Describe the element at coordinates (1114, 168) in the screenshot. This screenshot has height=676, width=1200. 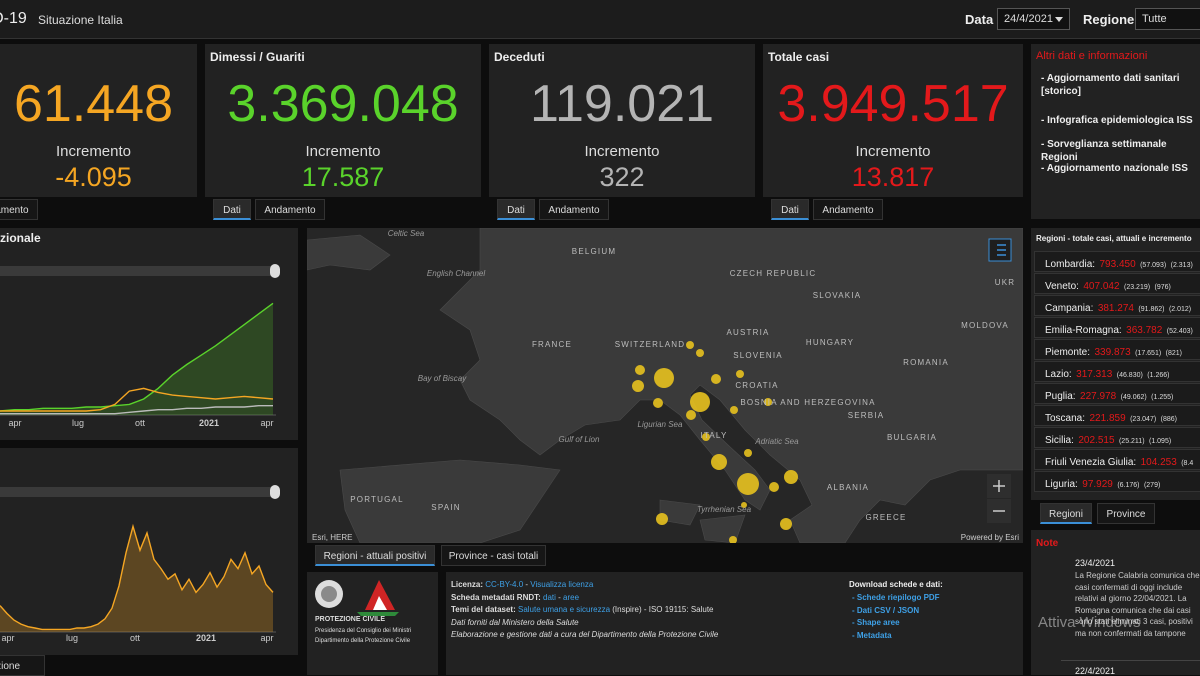
I see `info-link: - Aggiornamento nazionale ISS` at that location.